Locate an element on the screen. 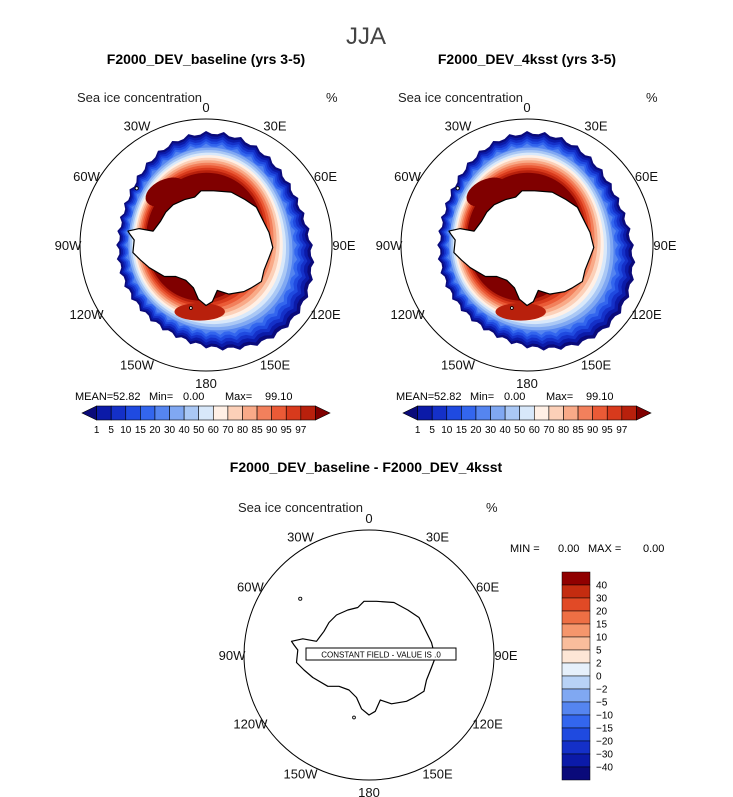 The height and width of the screenshot is (797, 733). colorbar-tick-label: 1 is located at coordinates (418, 430).